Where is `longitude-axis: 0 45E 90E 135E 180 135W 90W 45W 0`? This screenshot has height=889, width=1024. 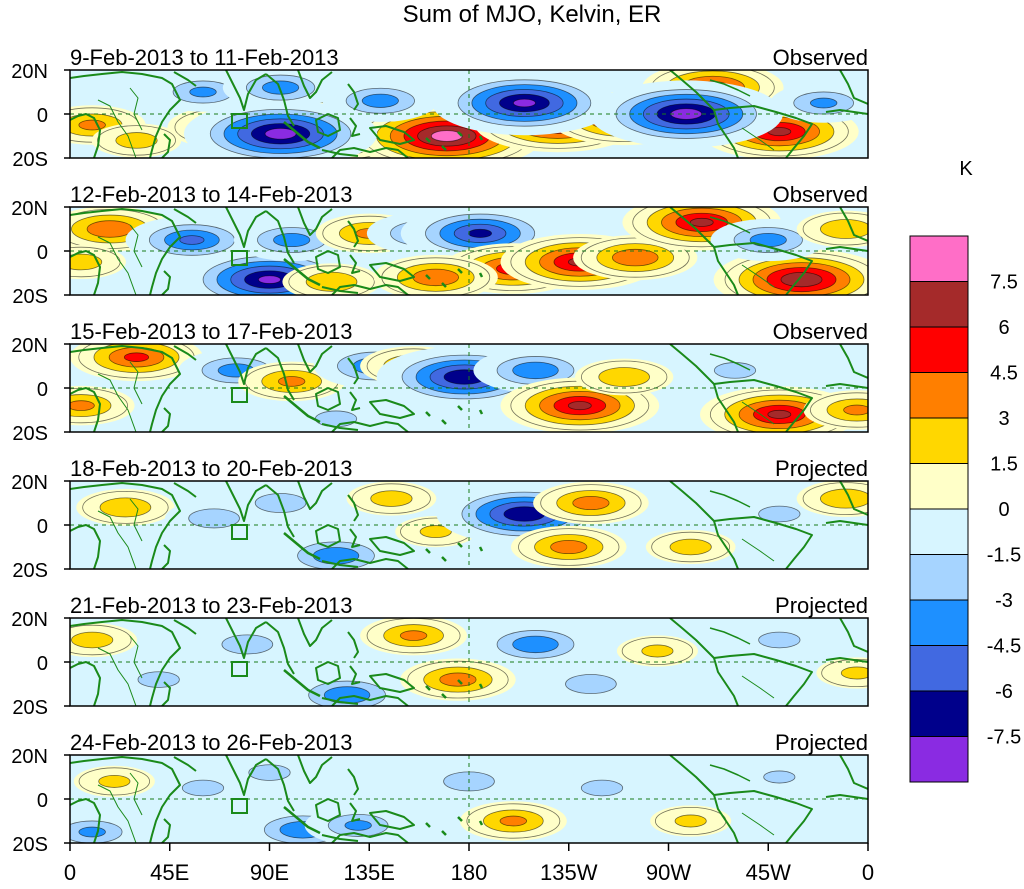
longitude-axis: 0 45E 90E 135E 180 135W 90W 45W 0 is located at coordinates (469, 864).